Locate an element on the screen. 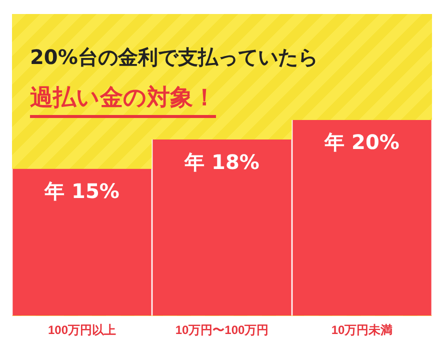 Image resolution: width=444 pixels, height=364 pixels. data-label: 年 20% is located at coordinates (362, 142).